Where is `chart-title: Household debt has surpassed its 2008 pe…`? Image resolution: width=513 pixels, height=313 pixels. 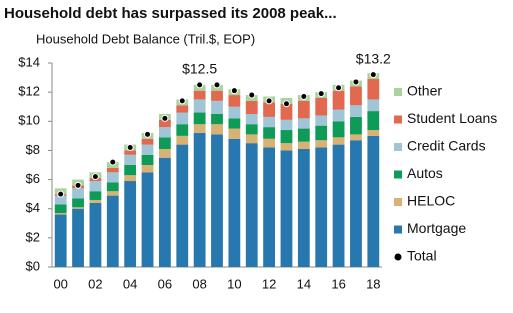 chart-title: Household debt has surpassed its 2008 pe… is located at coordinates (170, 13).